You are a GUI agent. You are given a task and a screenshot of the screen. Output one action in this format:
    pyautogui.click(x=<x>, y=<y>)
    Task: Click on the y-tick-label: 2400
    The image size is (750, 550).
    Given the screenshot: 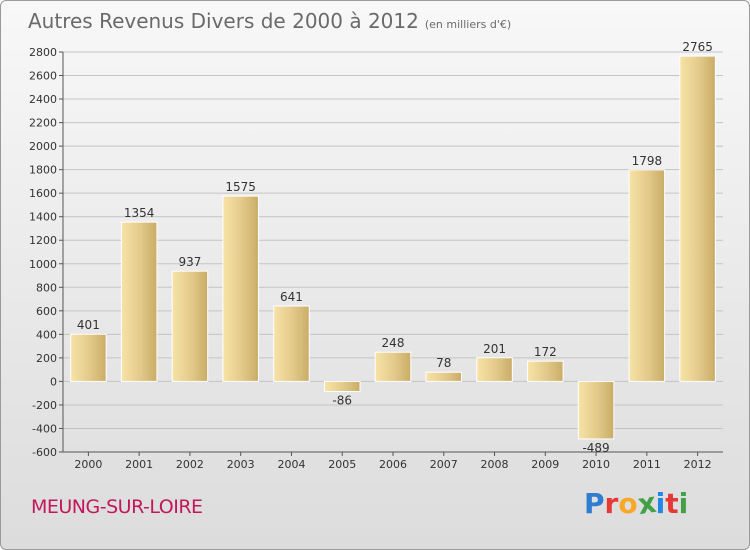 What is the action you would take?
    pyautogui.click(x=43, y=99)
    